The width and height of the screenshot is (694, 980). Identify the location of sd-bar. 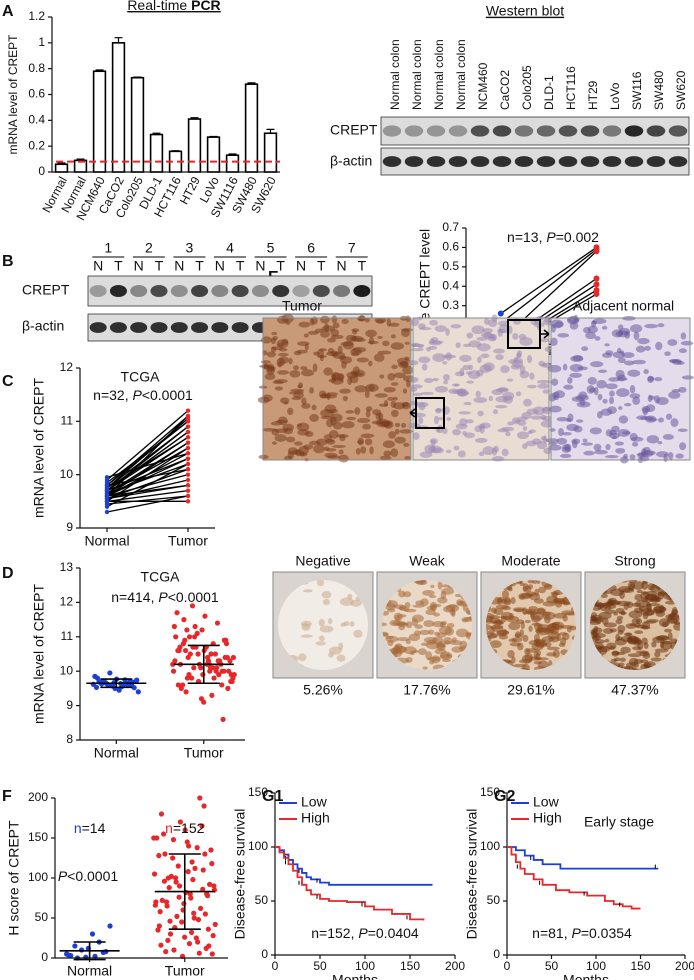
(203, 664).